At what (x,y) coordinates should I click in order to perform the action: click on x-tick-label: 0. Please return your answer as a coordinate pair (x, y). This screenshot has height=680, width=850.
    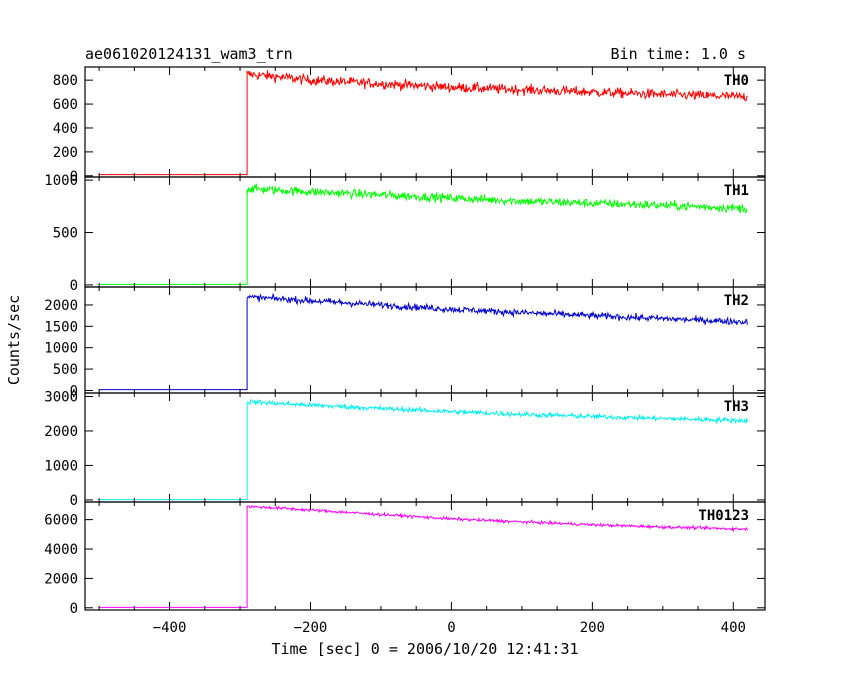
    Looking at the image, I should click on (451, 628).